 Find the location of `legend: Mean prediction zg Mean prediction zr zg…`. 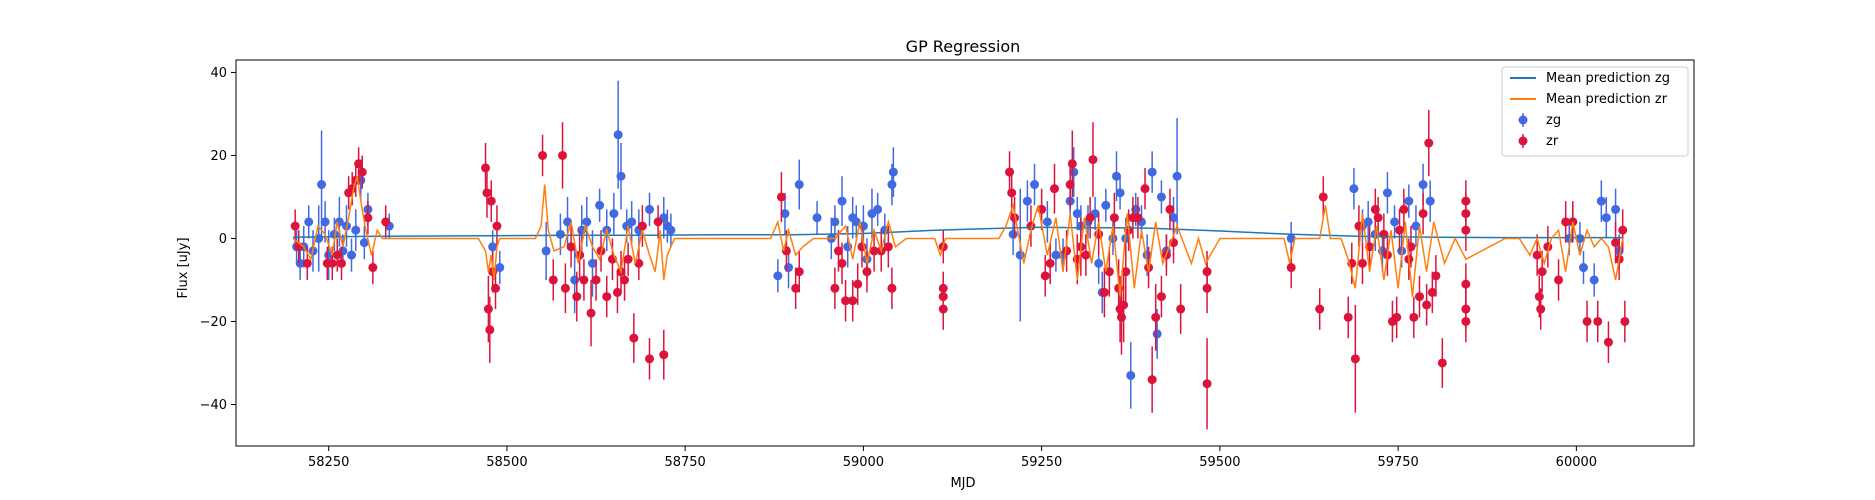

legend: Mean prediction zg Mean prediction zr zg… is located at coordinates (1595, 111).